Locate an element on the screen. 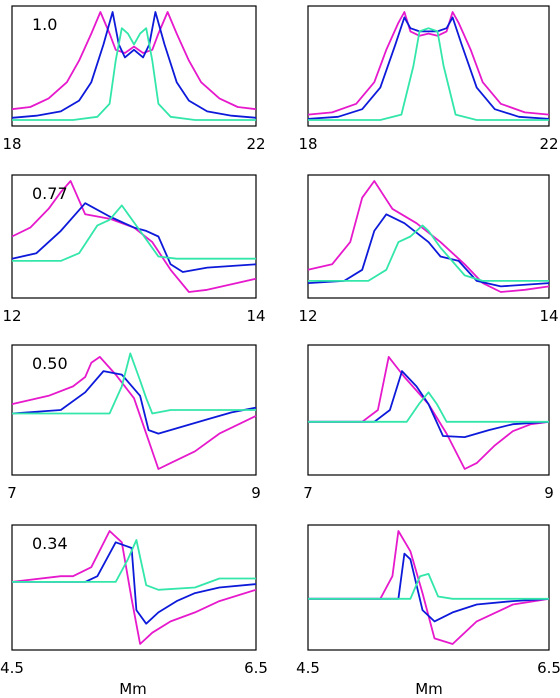 Image resolution: width=560 pixels, height=698 pixels. panel-7-x-tick-max: 6.5 is located at coordinates (256, 668).